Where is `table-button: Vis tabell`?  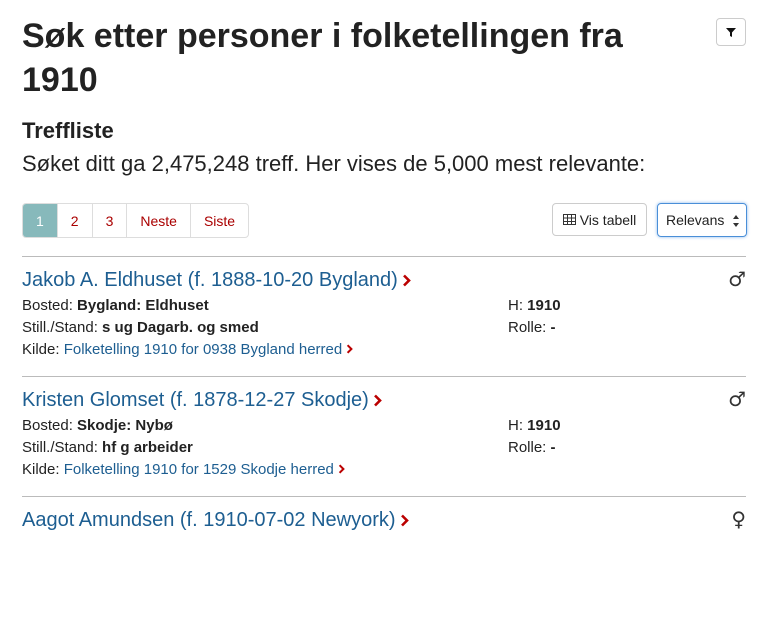 table-button: Vis tabell is located at coordinates (599, 219).